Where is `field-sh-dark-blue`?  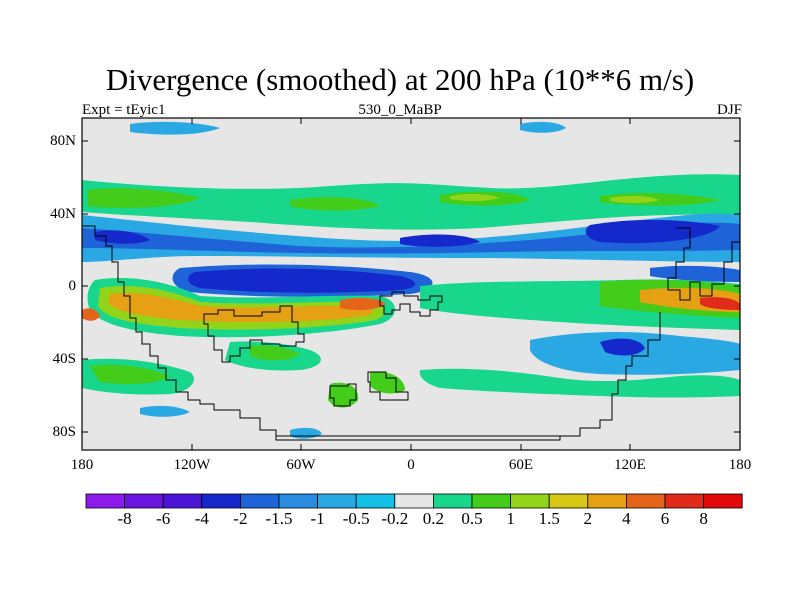 field-sh-dark-blue is located at coordinates (622, 347).